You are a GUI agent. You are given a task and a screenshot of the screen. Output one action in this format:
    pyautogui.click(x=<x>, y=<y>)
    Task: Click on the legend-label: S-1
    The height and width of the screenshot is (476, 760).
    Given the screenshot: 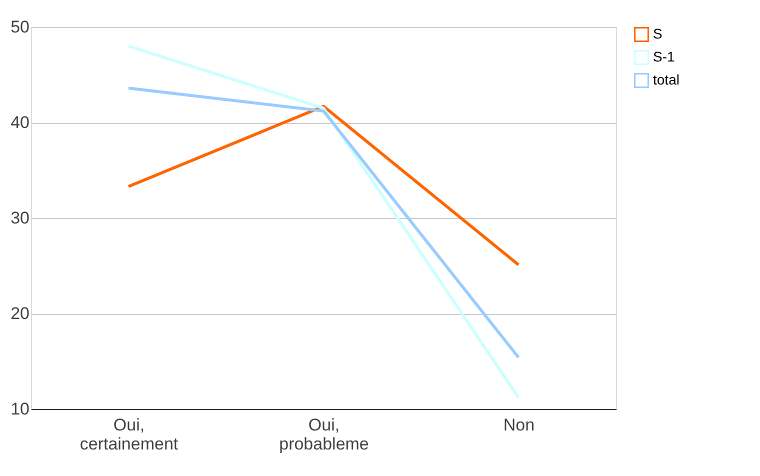 What is the action you would take?
    pyautogui.click(x=664, y=56)
    